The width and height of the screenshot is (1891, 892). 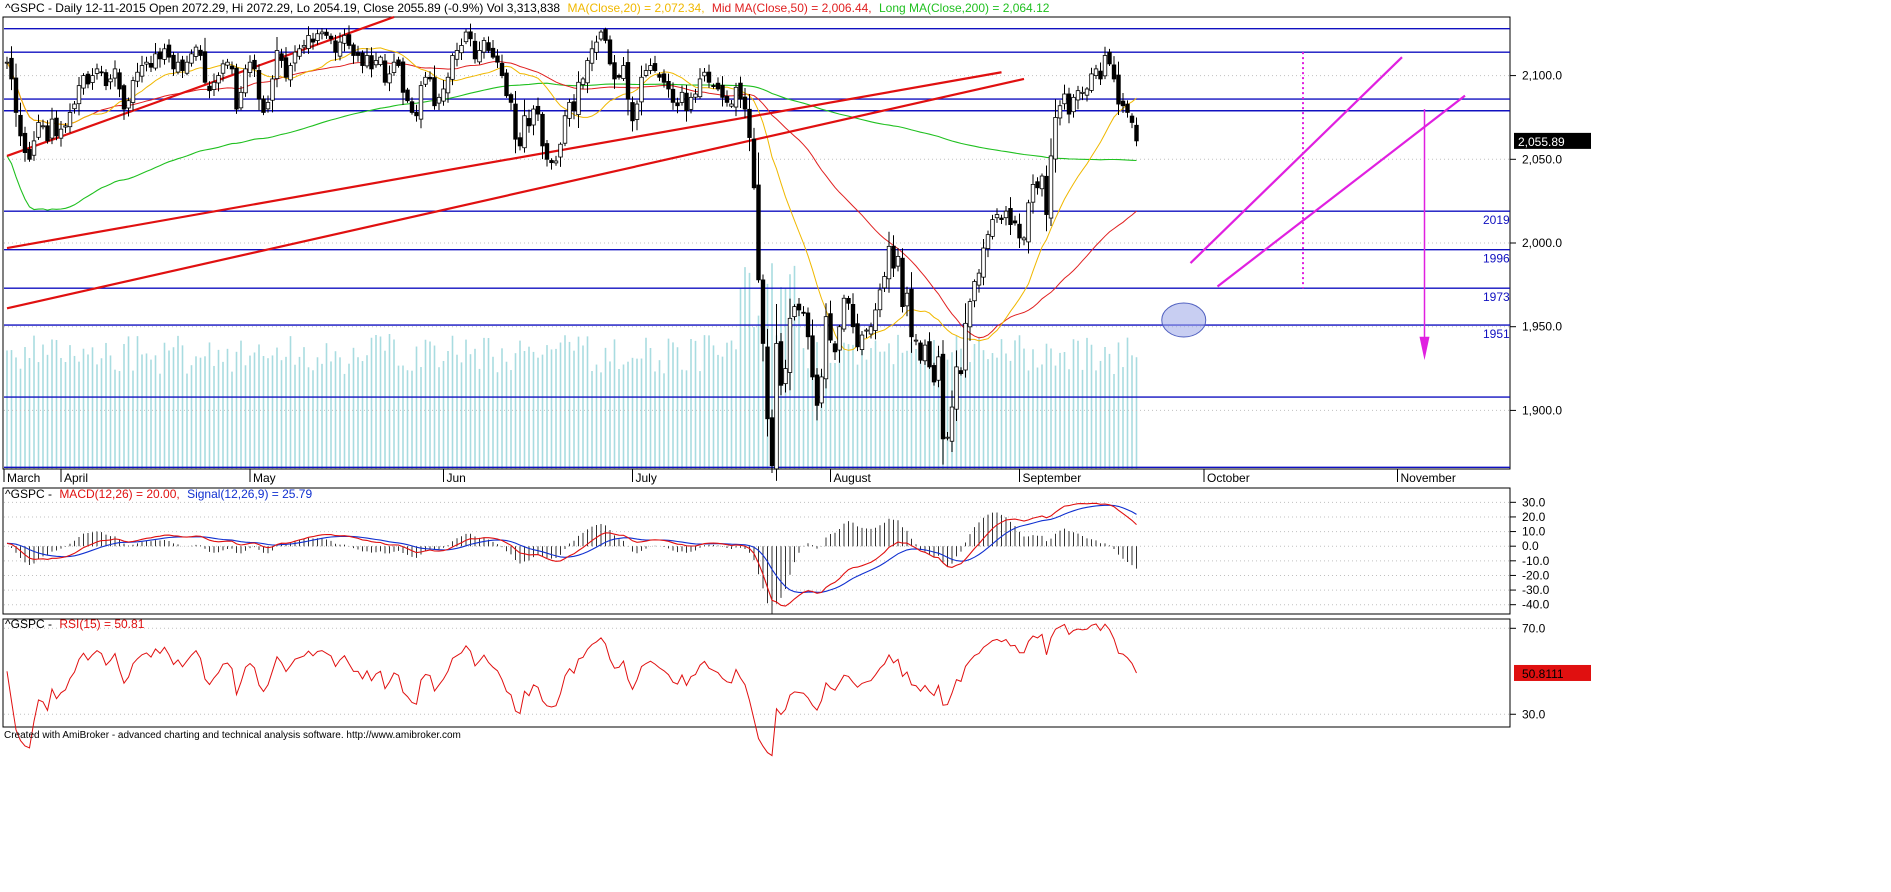 I want to click on macd-label: MACD(12,26) = 20.00,, so click(x=119, y=494).